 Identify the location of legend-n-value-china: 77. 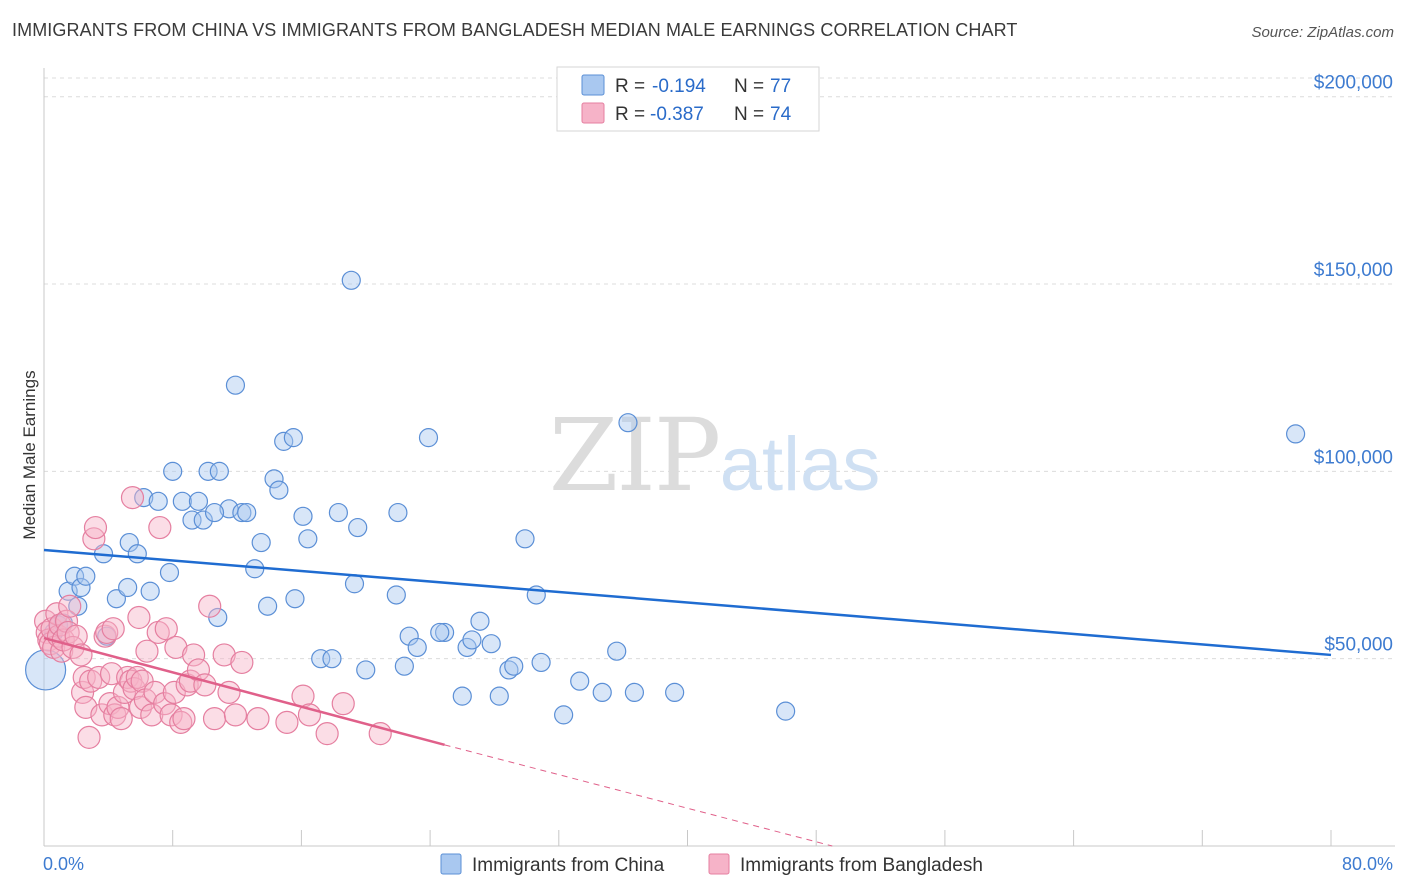
(780, 86).